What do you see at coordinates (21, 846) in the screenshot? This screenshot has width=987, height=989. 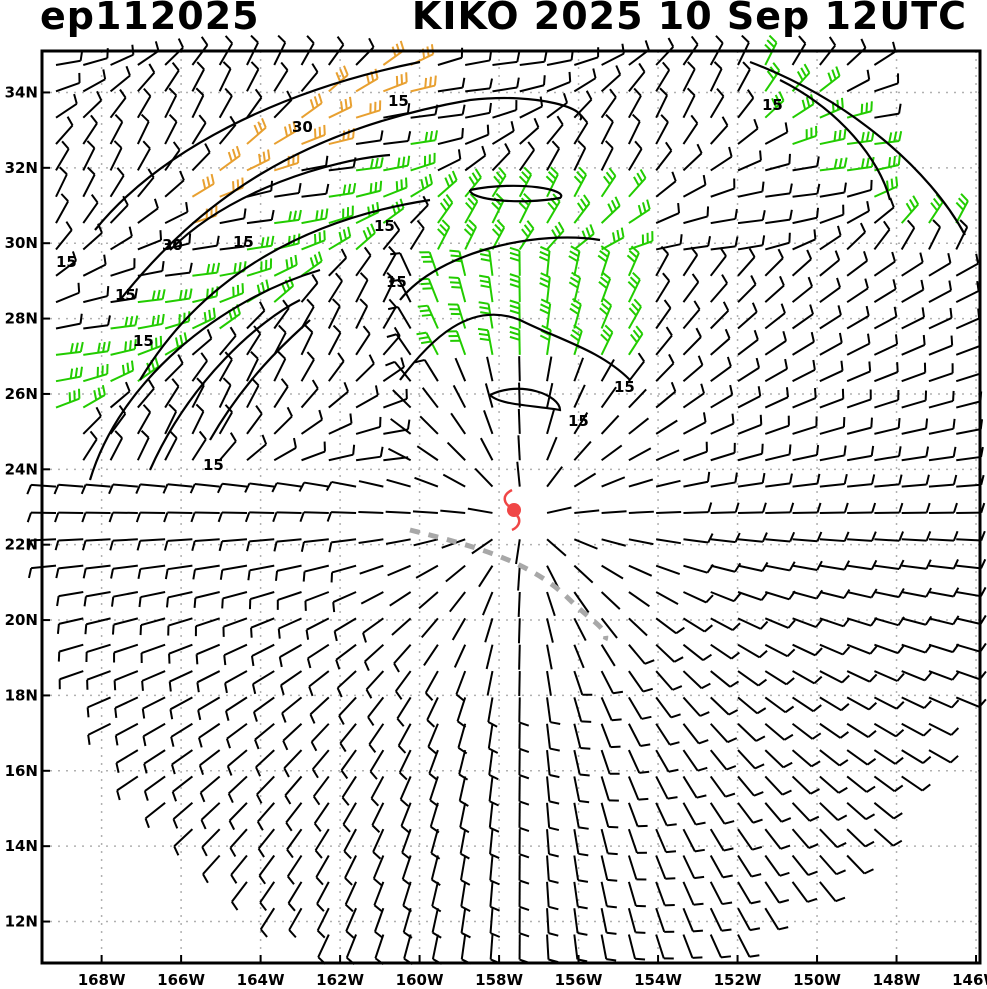 I see `lat-tick-label: 14N` at bounding box center [21, 846].